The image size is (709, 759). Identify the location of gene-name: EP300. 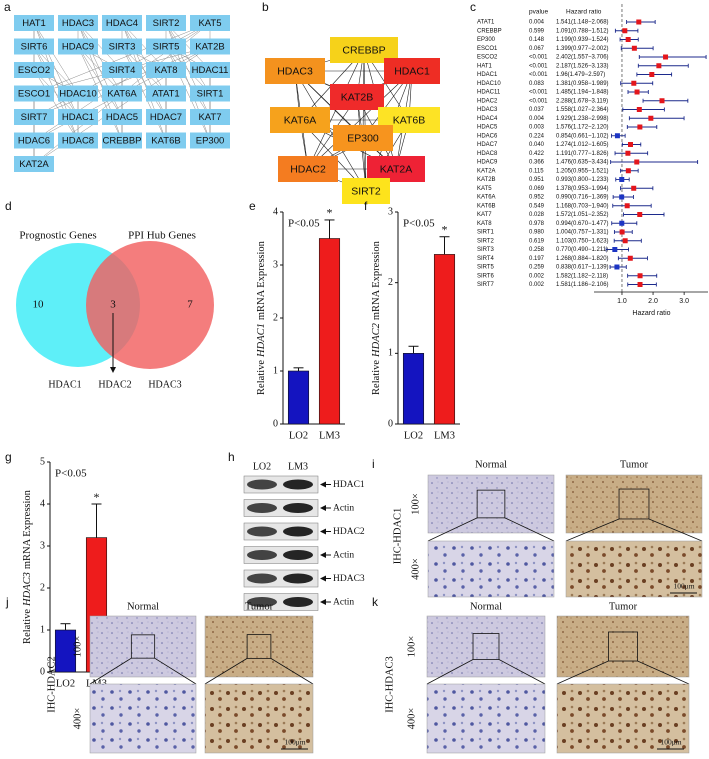
(486, 40).